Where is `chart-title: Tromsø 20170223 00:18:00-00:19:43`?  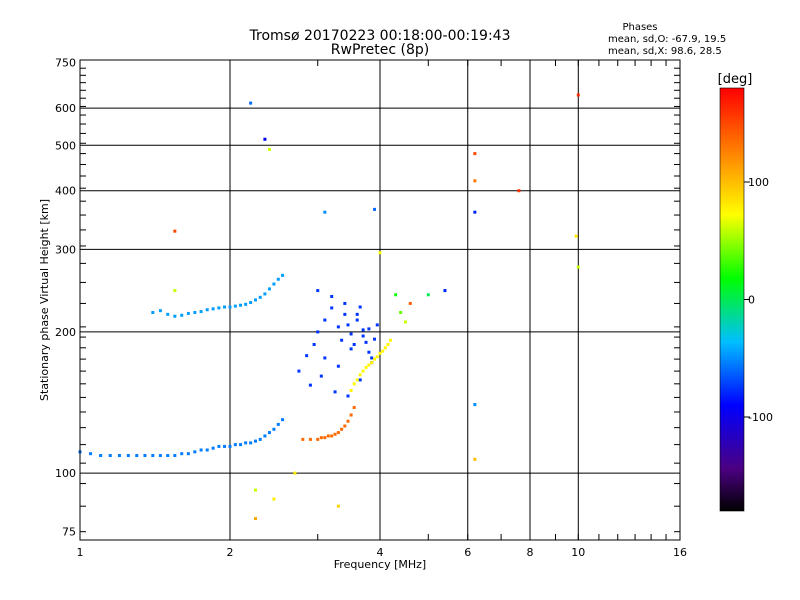
chart-title: Tromsø 20170223 00:18:00-00:19:43 is located at coordinates (380, 36).